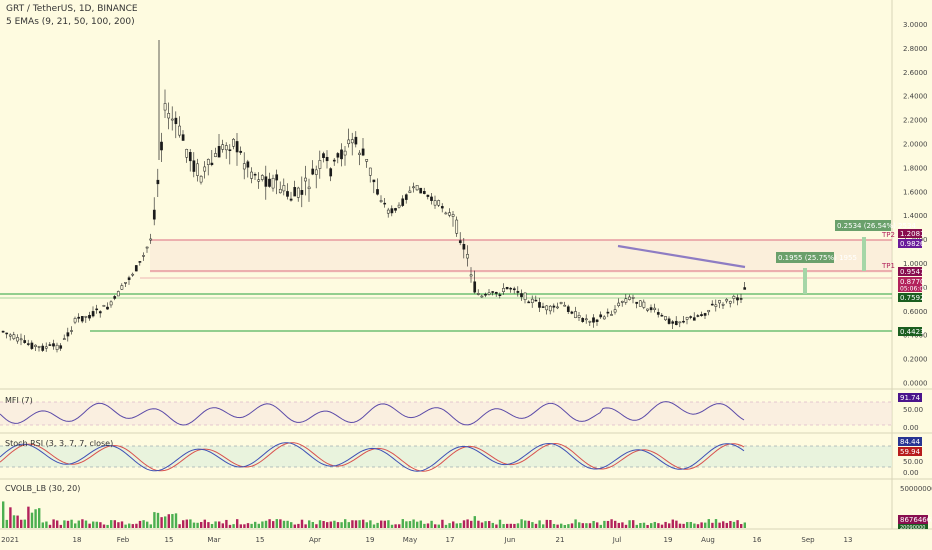 The image size is (932, 550). Describe the element at coordinates (910, 233) in the screenshot. I see `tp2-price-tag` at that location.